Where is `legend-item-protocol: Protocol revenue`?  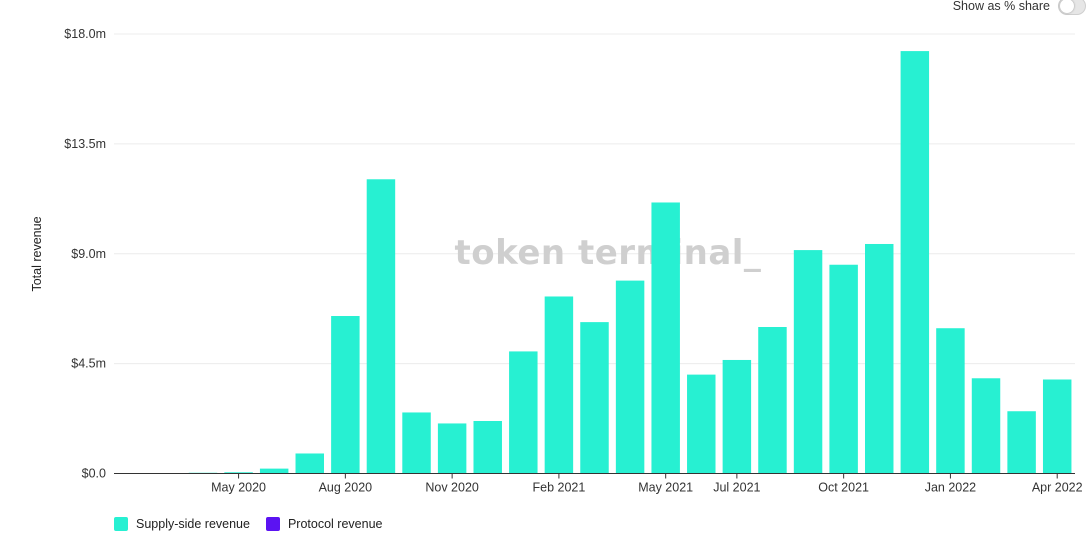
legend-item-protocol: Protocol revenue is located at coordinates (324, 524).